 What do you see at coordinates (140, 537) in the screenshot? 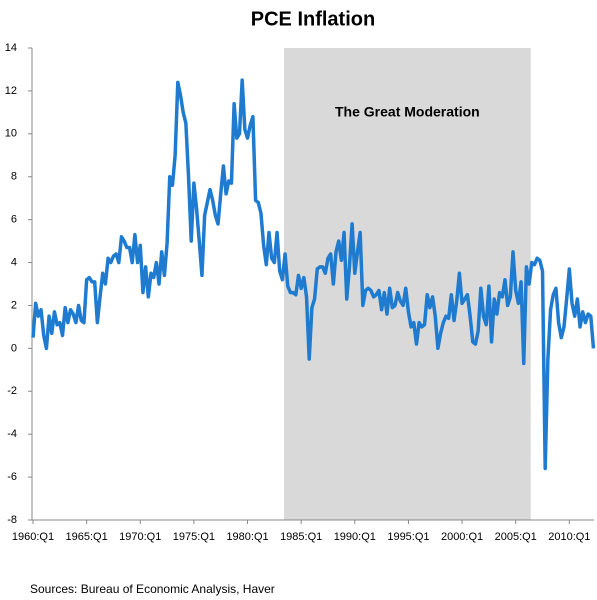
I see `x-tick-label: 1970:Q1` at bounding box center [140, 537].